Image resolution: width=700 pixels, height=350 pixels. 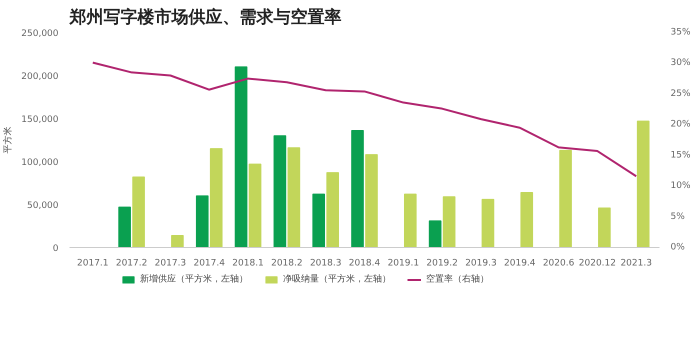 What do you see at coordinates (93, 263) in the screenshot?
I see `x-tick-label: 2017.1` at bounding box center [93, 263].